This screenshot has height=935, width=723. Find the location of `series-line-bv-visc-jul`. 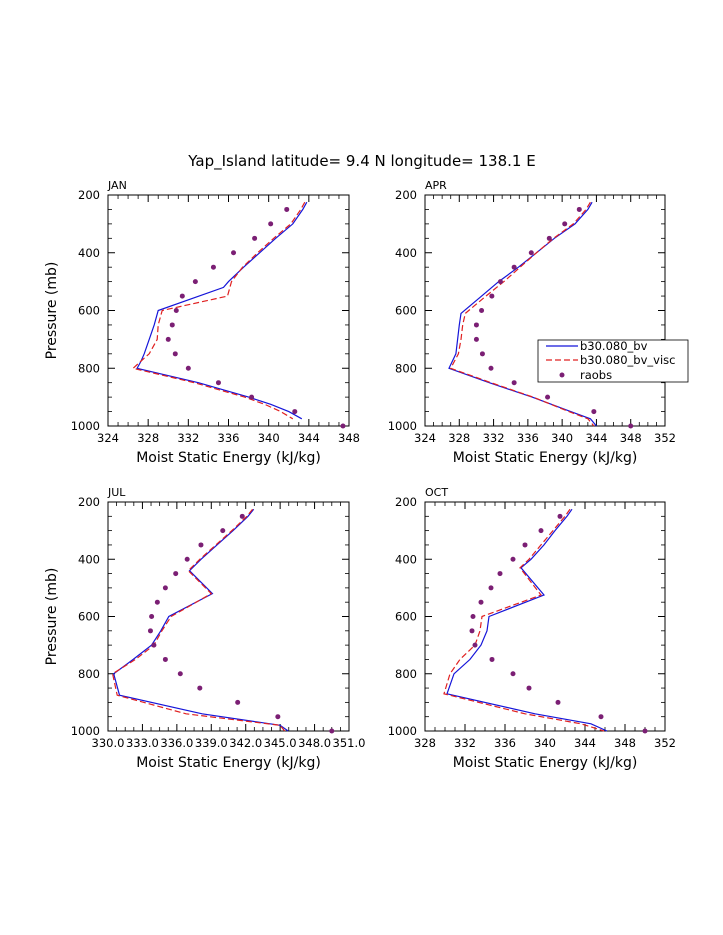

series-line-bv-visc-jul is located at coordinates (198, 620).